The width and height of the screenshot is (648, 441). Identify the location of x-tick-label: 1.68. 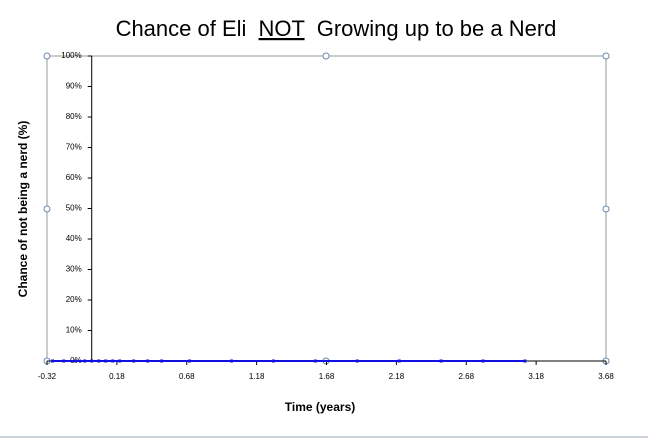
(327, 376).